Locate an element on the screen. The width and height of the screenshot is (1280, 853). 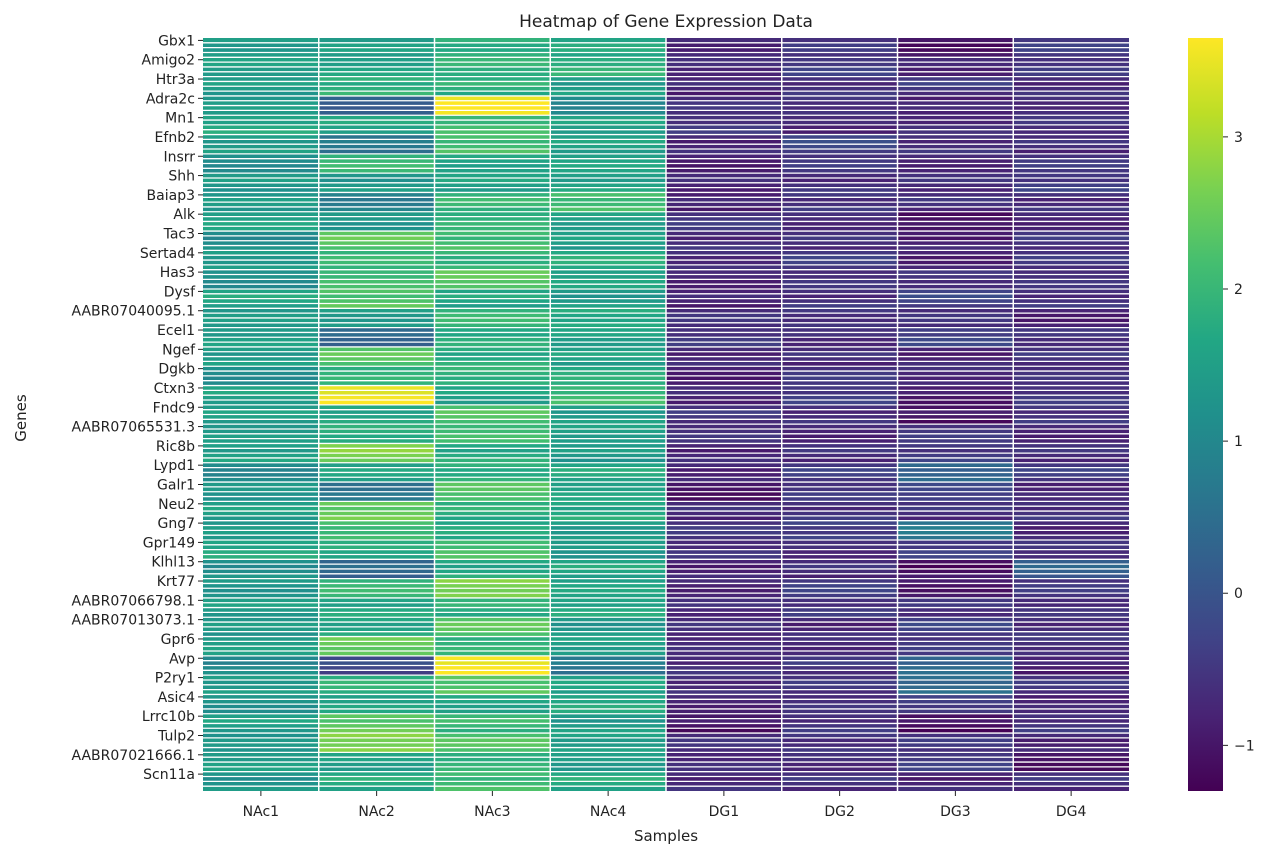
heatmap-cell-Htr3a-NAc1 is located at coordinates (261, 89).